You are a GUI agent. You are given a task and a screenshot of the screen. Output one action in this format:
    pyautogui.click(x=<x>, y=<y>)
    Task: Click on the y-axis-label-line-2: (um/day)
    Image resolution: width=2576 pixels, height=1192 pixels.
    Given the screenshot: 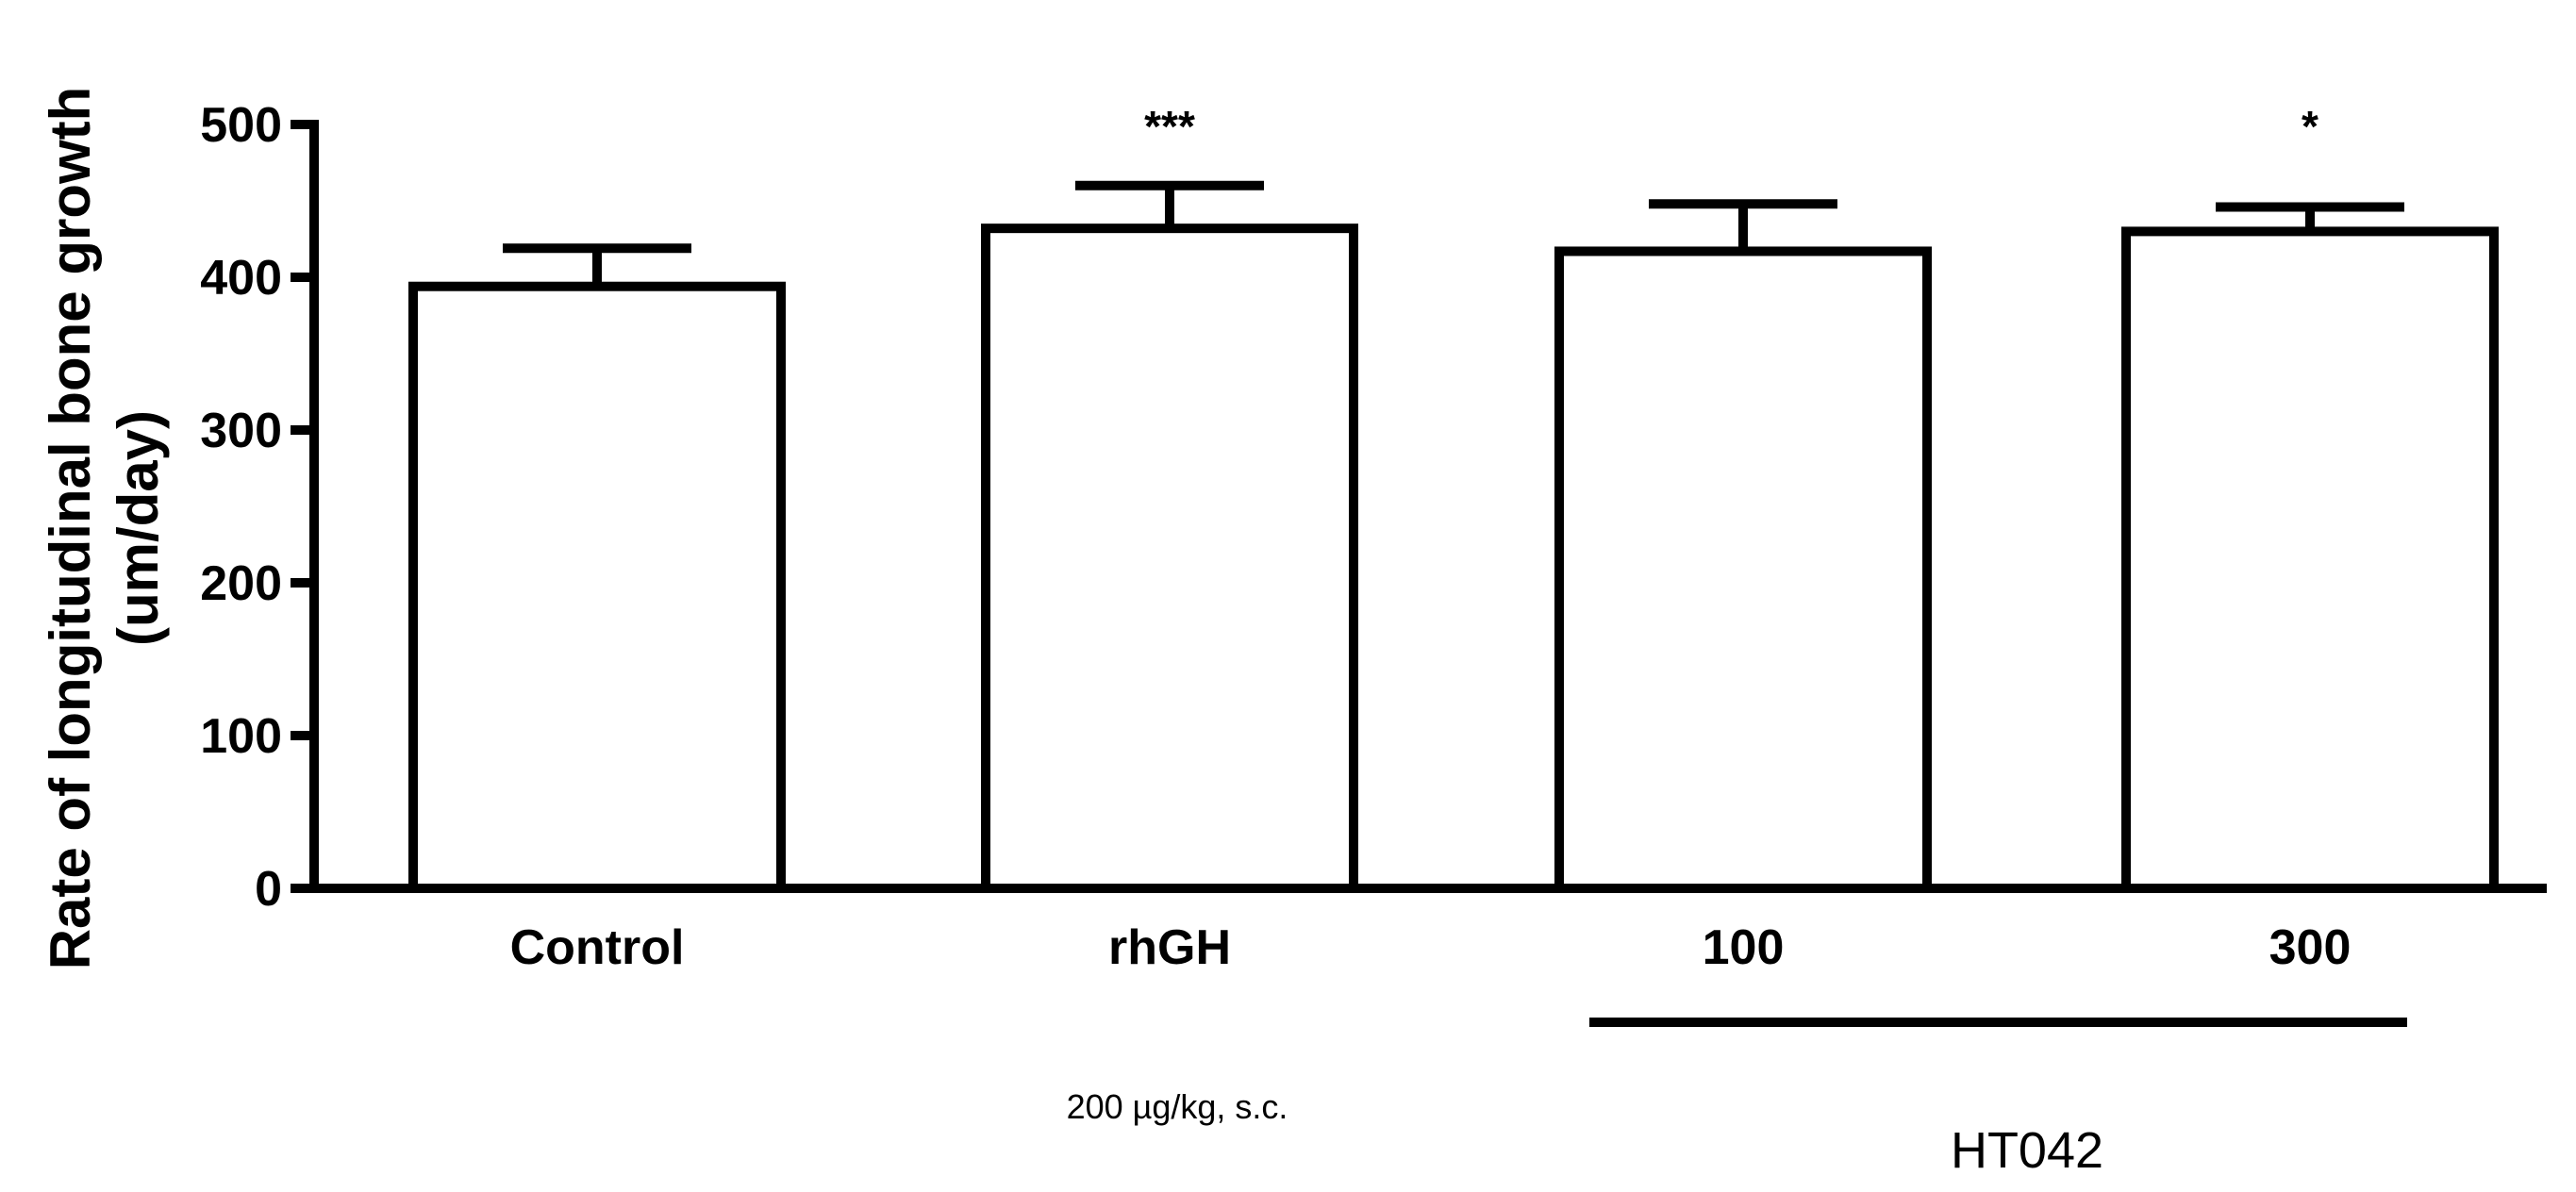 What is the action you would take?
    pyautogui.click(x=138, y=528)
    